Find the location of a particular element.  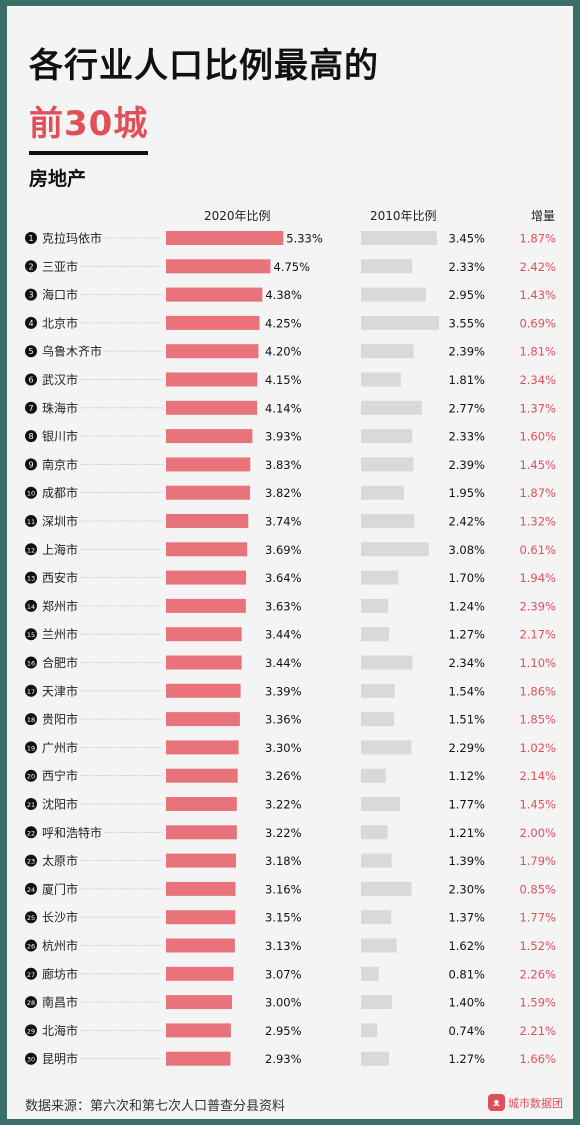

city-name: 长沙市 is located at coordinates (60, 917).